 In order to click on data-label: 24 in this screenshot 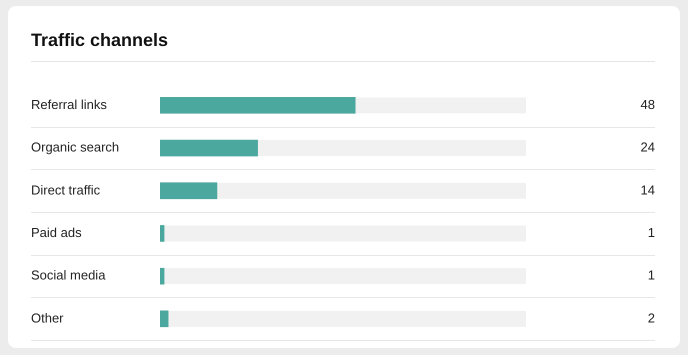, I will do `click(647, 147)`.